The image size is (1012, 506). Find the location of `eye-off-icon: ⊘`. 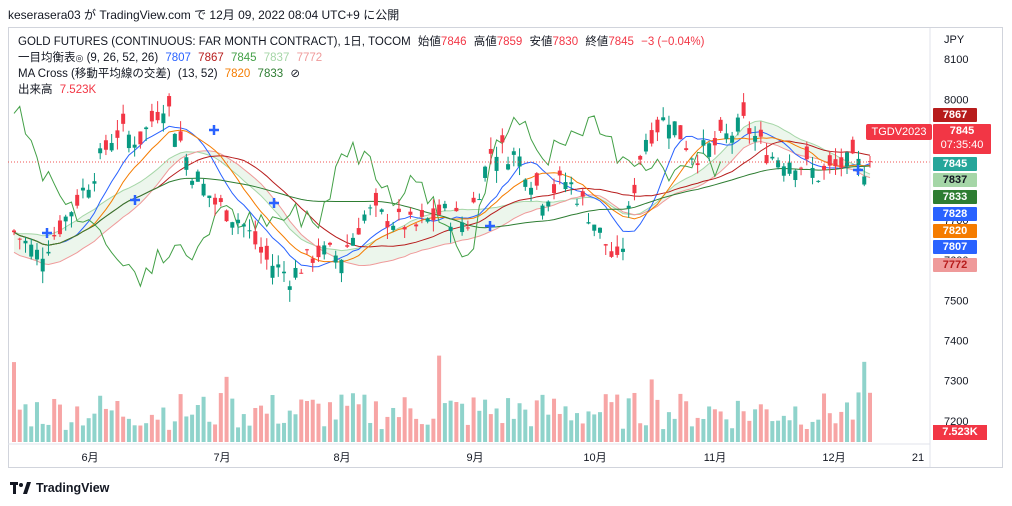

eye-off-icon: ⊘ is located at coordinates (295, 74).